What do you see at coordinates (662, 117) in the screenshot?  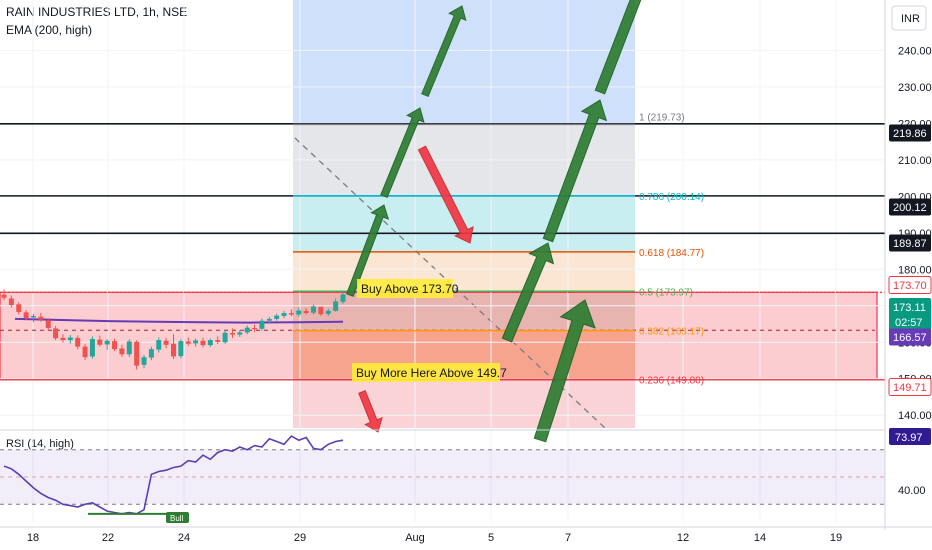 I see `fib-label-0: 1 (219.73)` at bounding box center [662, 117].